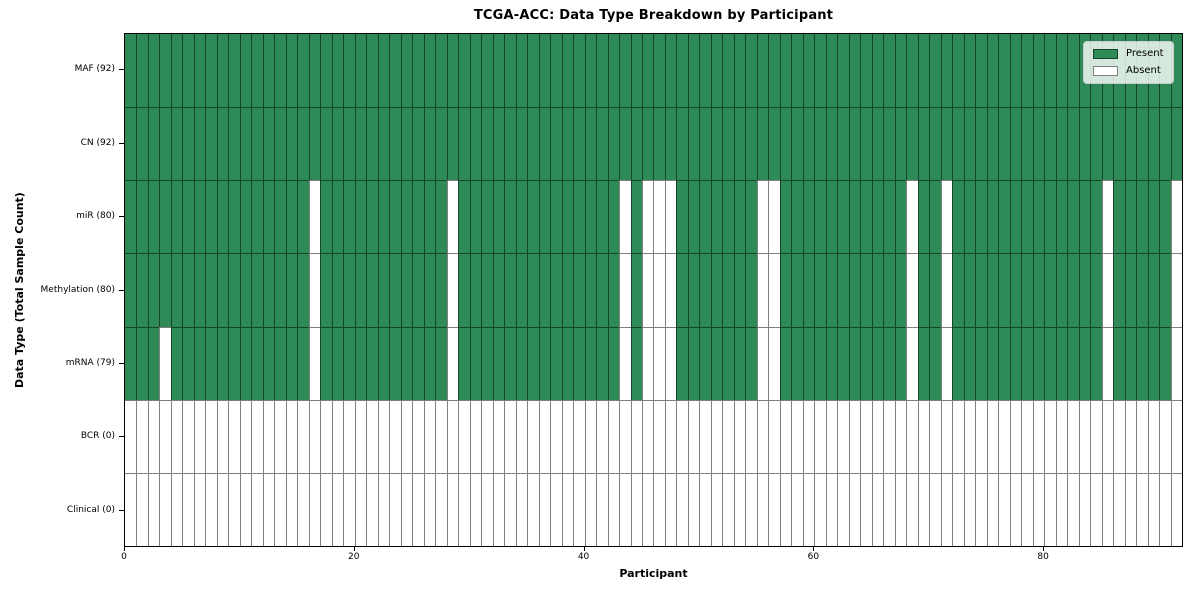 The image size is (1200, 600). I want to click on y-tick-mark, so click(121, 143).